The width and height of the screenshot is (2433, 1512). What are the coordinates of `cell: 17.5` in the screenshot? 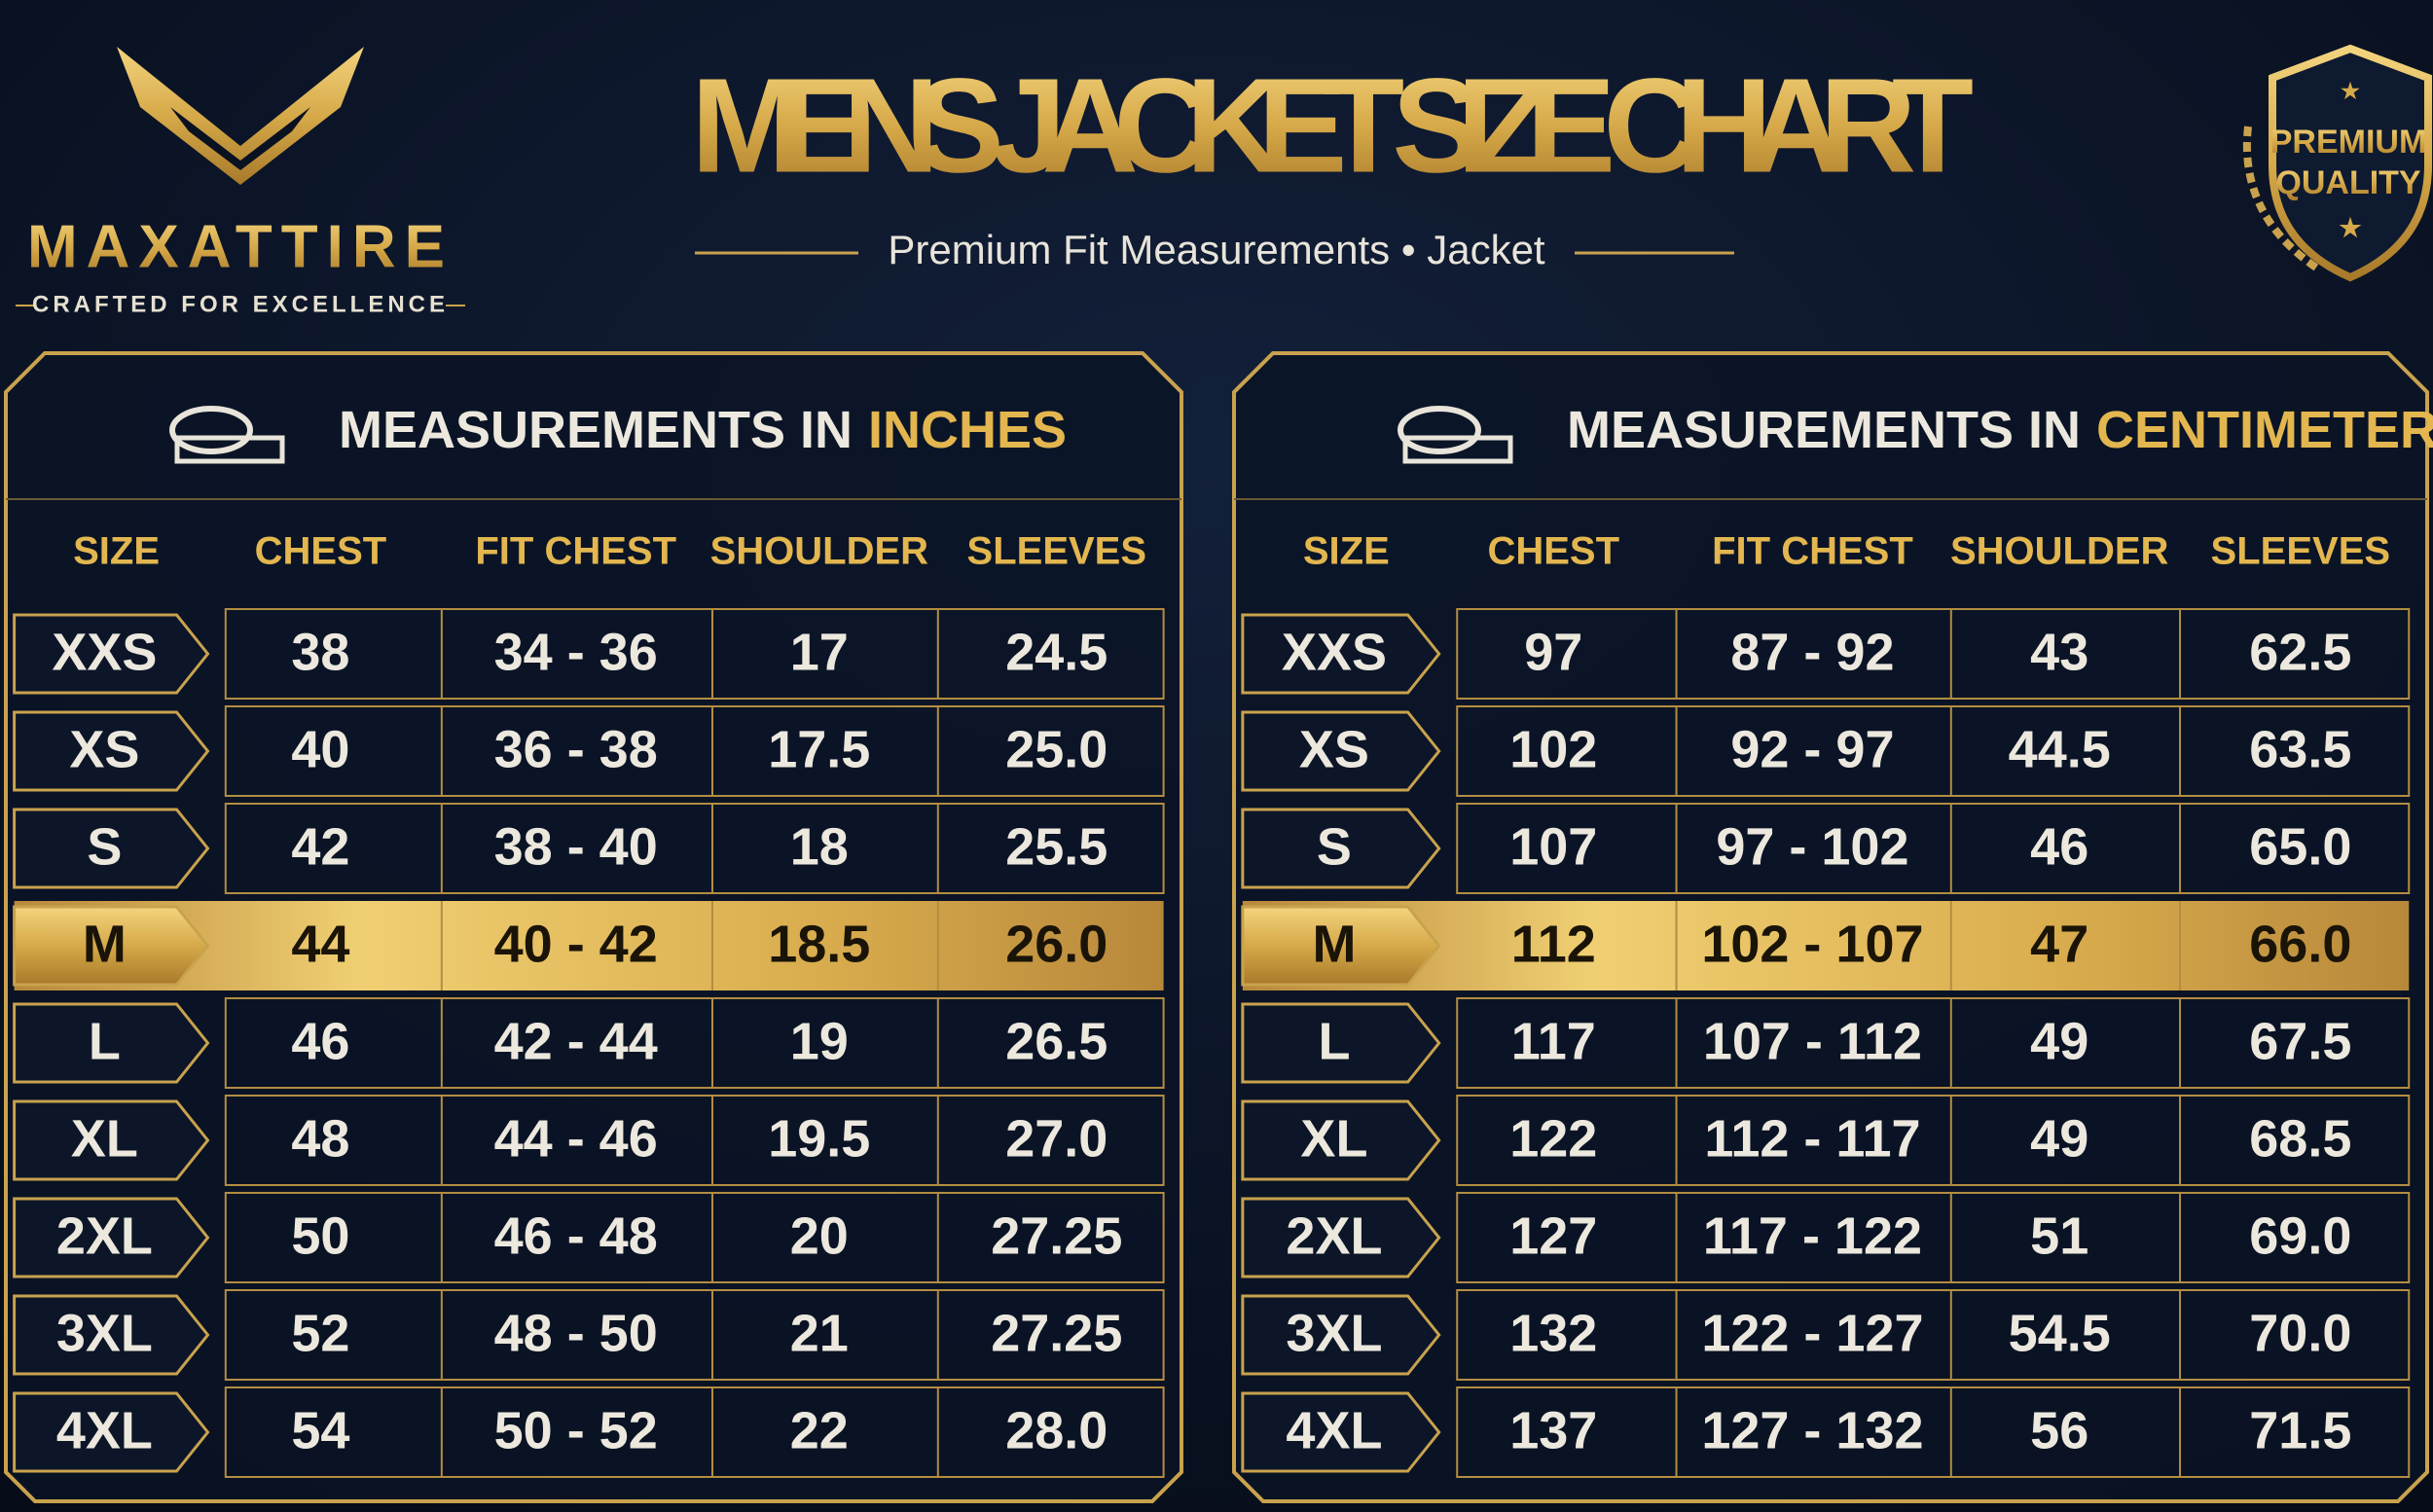 It's located at (819, 749).